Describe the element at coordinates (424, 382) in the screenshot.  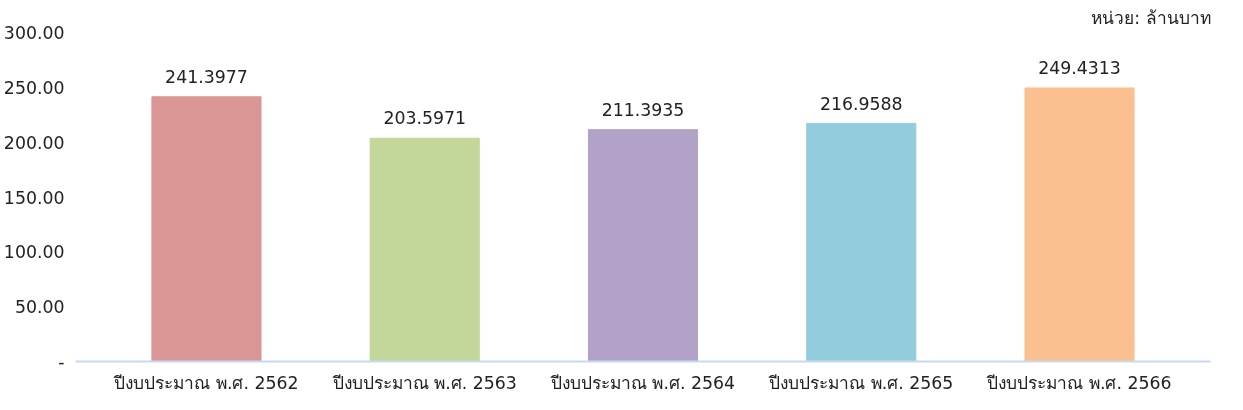
I see `x-tick-label: ปีงบประมาณ พ.ศ. 2563` at that location.